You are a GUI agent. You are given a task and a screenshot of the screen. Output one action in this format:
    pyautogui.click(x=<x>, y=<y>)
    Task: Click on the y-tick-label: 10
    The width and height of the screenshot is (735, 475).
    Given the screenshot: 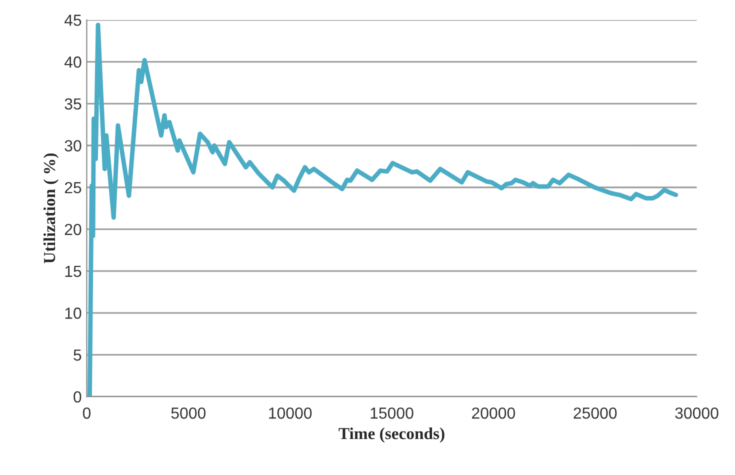 What is the action you would take?
    pyautogui.click(x=73, y=313)
    